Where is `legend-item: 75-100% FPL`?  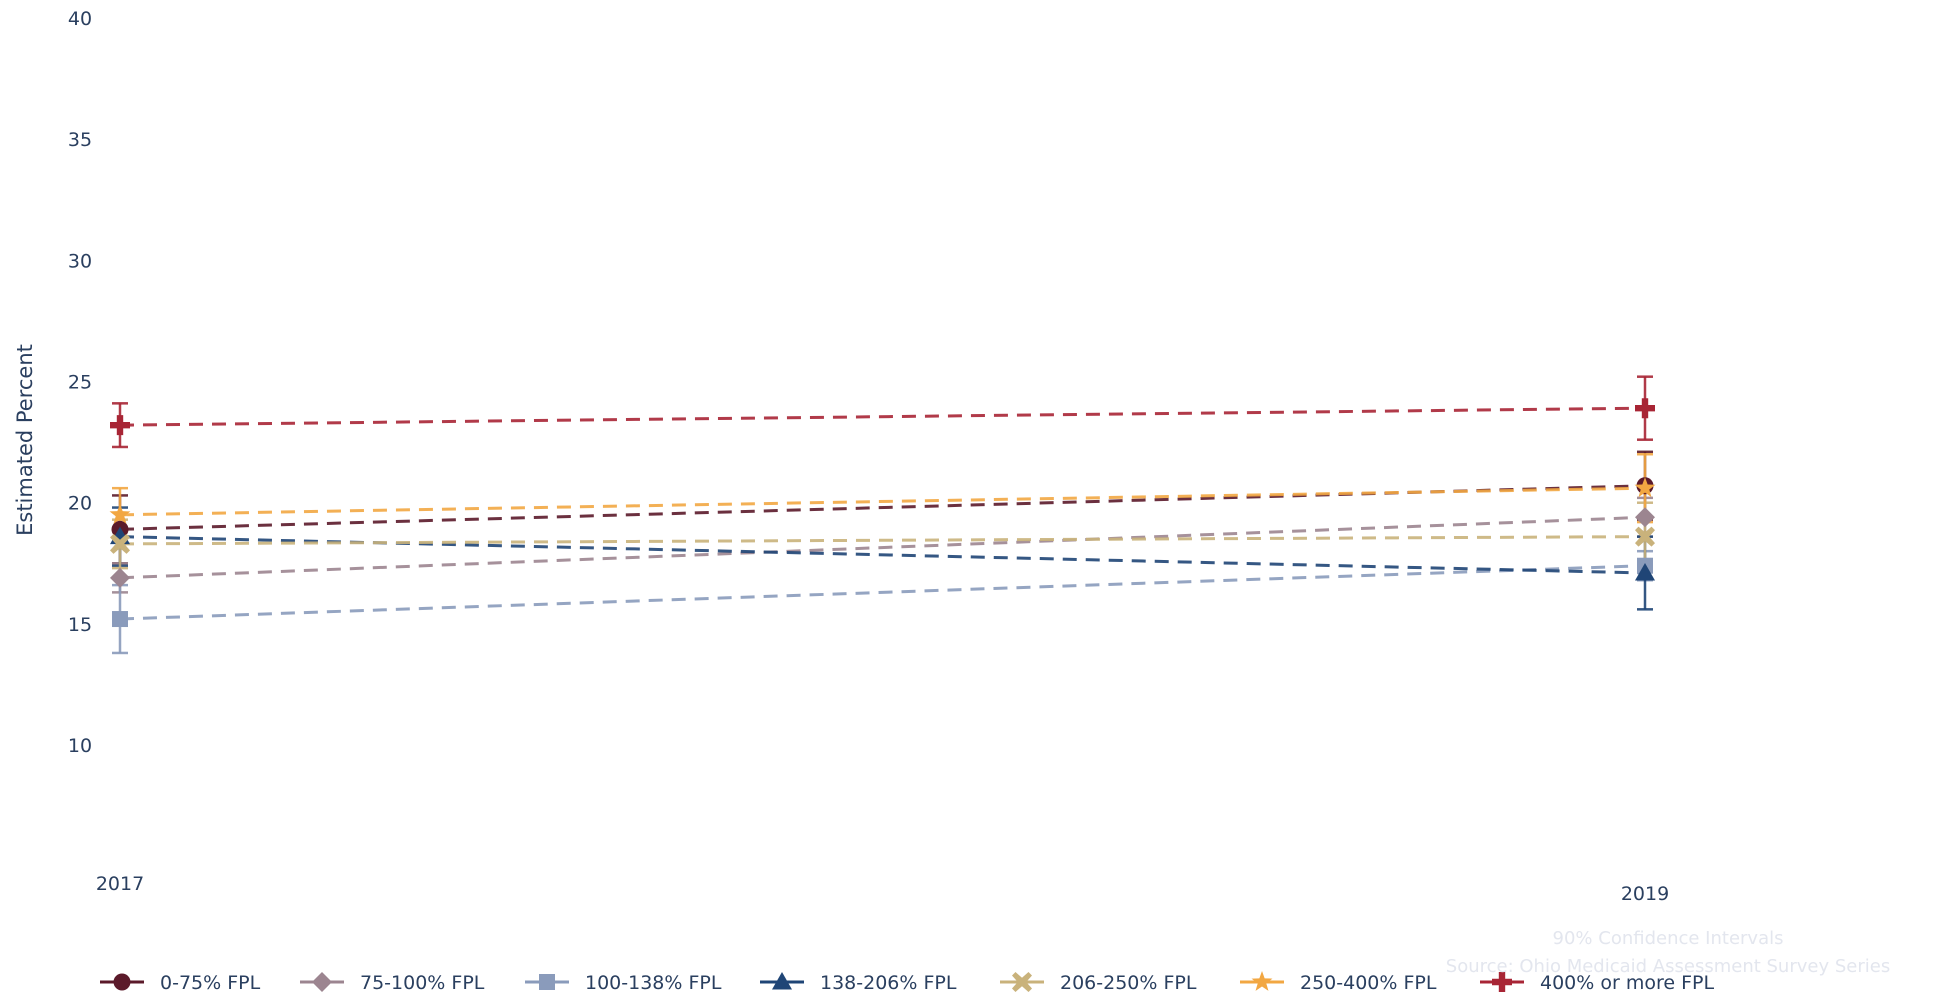
legend-item: 75-100% FPL is located at coordinates (392, 983).